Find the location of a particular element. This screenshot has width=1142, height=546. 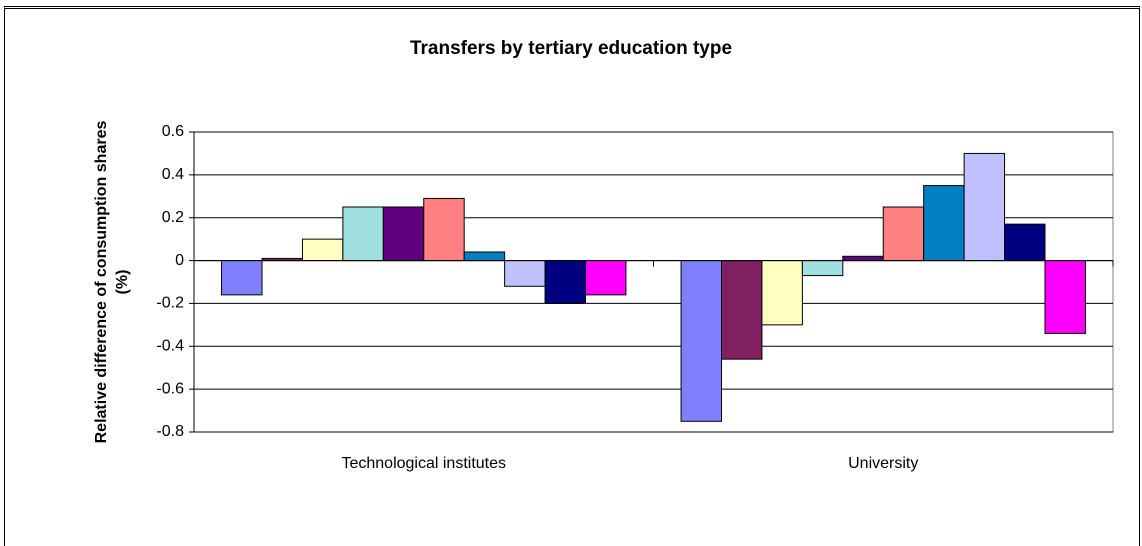

y-tick-label: -0.8 is located at coordinates (170, 431).